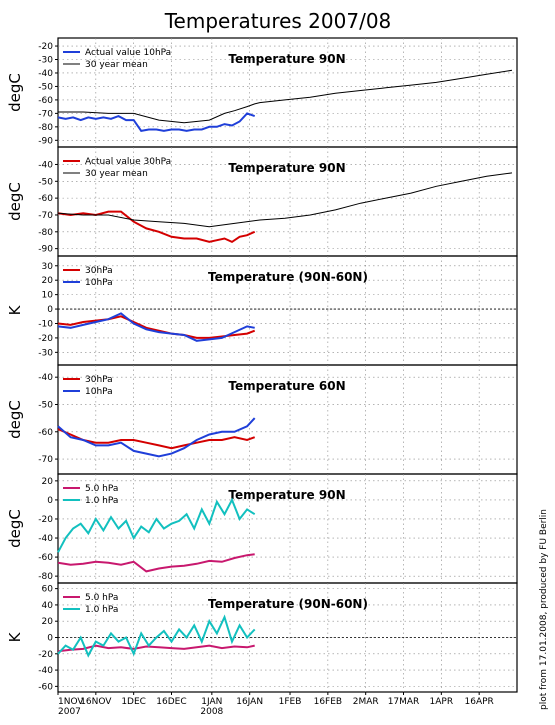 This screenshot has height=725, width=555. I want to click on x-tick-label: 17MAR, so click(404, 702).